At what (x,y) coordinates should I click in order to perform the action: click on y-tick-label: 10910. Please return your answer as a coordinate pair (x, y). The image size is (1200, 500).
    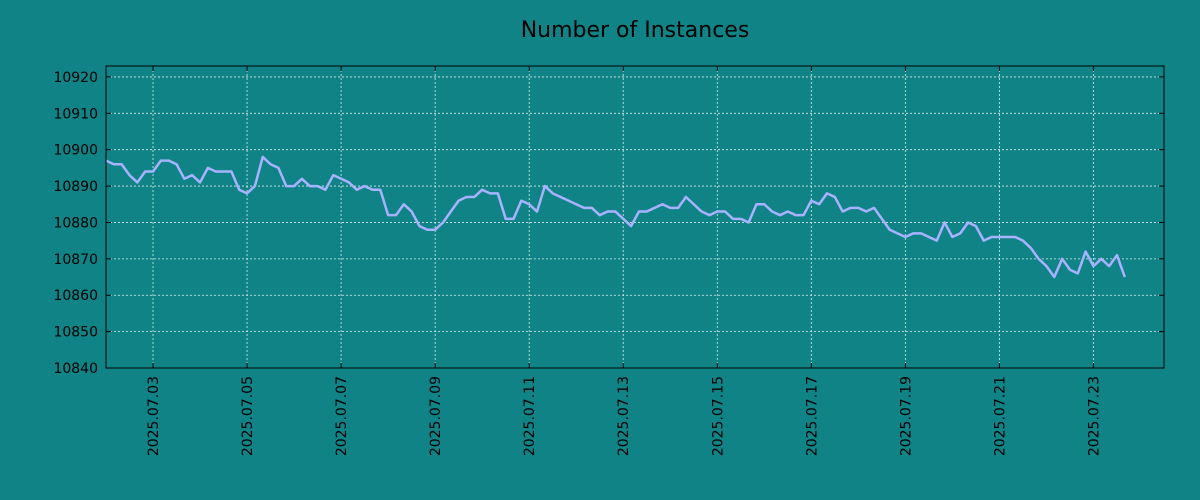
    Looking at the image, I should click on (75, 114).